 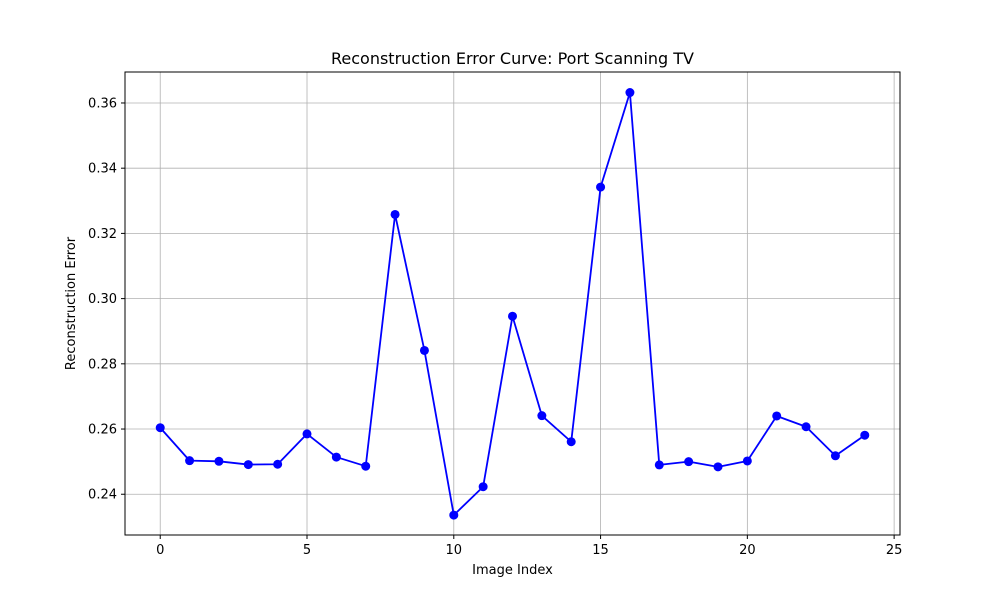 What do you see at coordinates (102, 169) in the screenshot?
I see `y-tick-label: 0.34` at bounding box center [102, 169].